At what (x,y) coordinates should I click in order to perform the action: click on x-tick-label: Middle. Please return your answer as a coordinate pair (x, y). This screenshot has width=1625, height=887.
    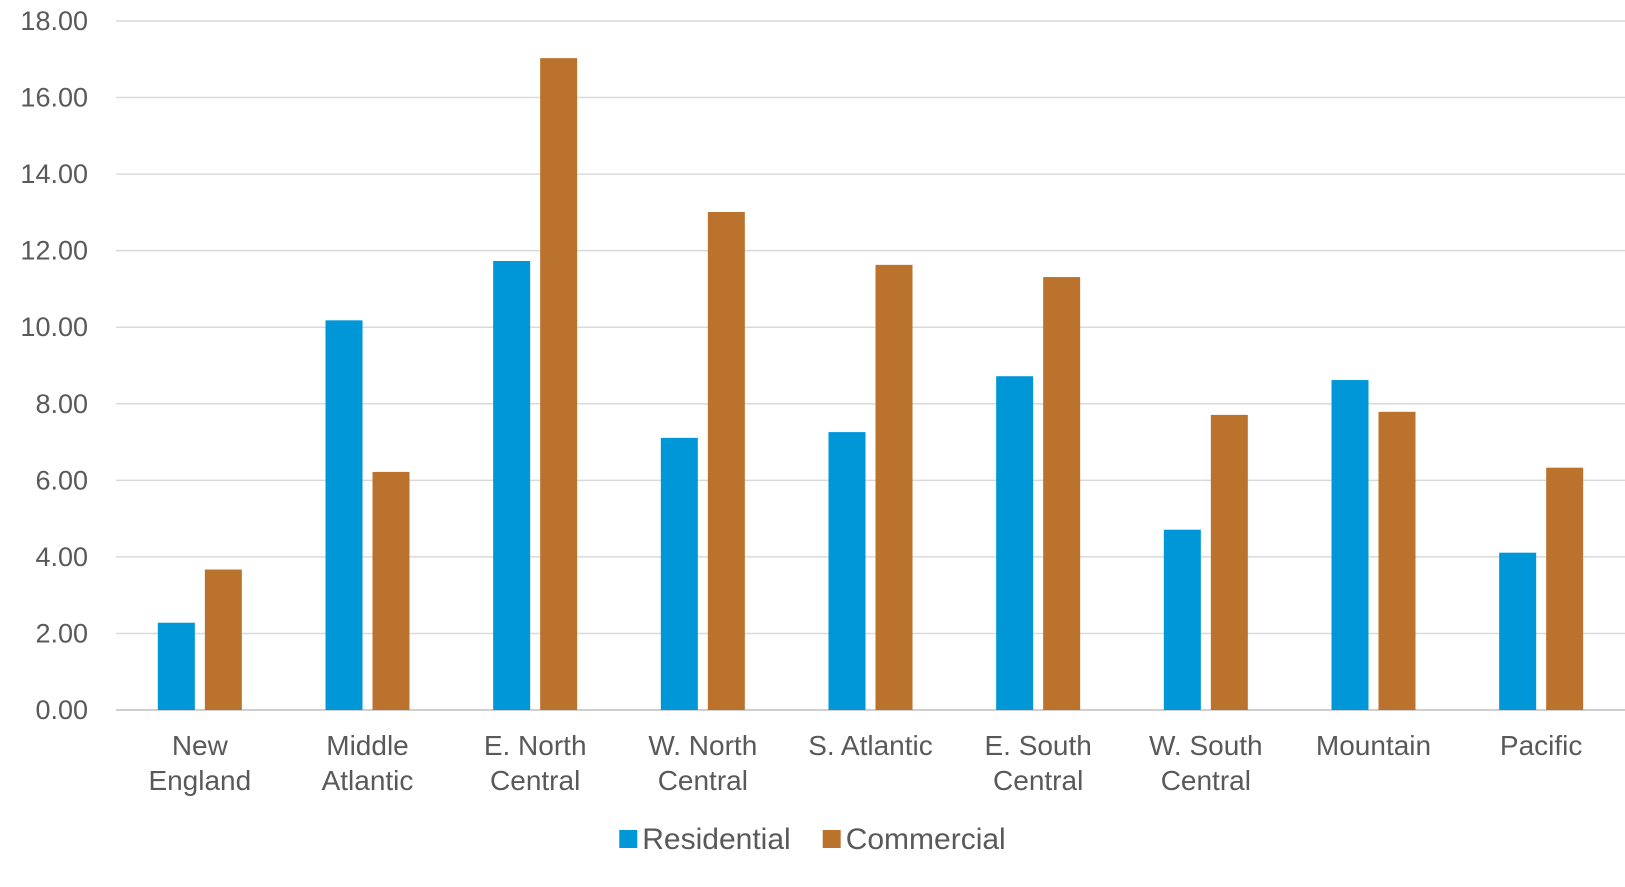
    Looking at the image, I should click on (367, 745).